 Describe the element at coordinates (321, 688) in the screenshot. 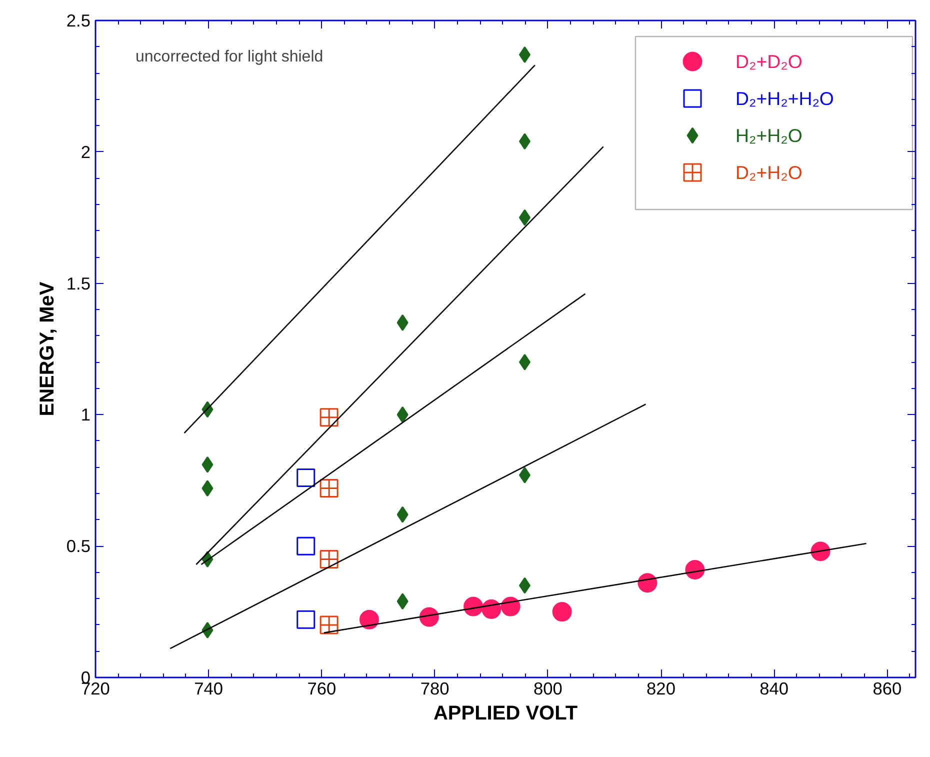

I see `x-tick-label: 760` at that location.